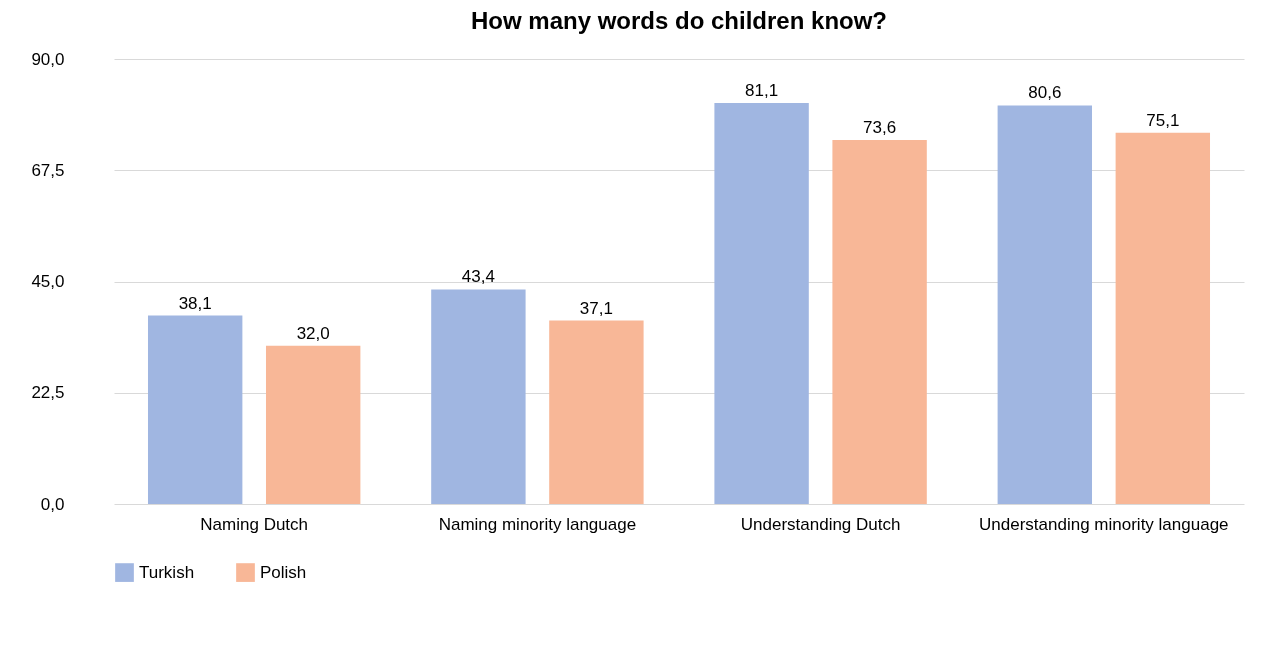 This screenshot has height=652, width=1261. I want to click on x-tick-label: Understanding minority language, so click(1104, 524).